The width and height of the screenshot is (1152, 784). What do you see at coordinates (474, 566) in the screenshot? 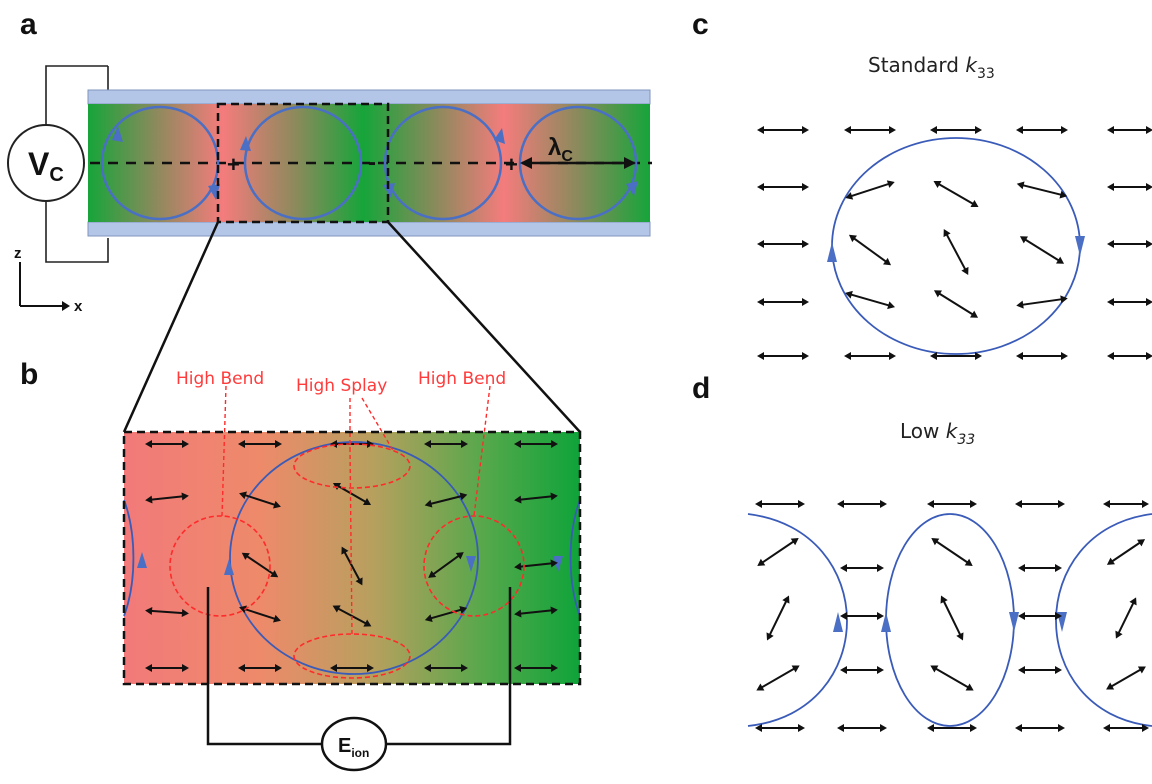
I see `high-bend-circle-right` at bounding box center [474, 566].